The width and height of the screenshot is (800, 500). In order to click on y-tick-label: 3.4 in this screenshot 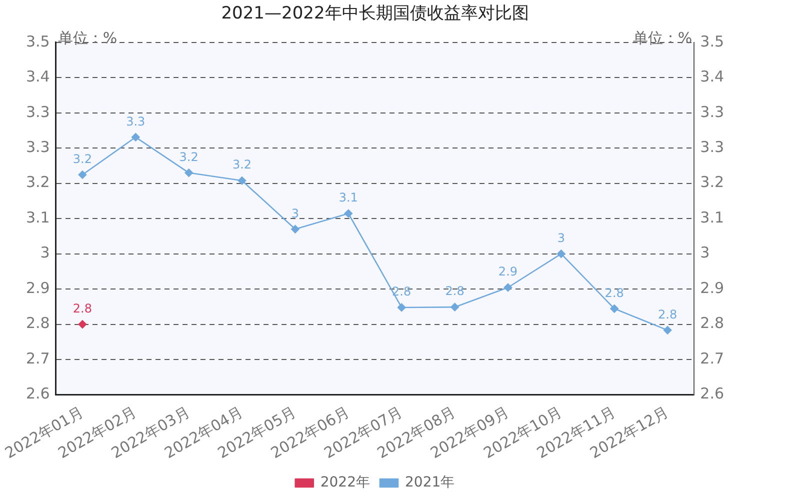, I will do `click(38, 77)`.